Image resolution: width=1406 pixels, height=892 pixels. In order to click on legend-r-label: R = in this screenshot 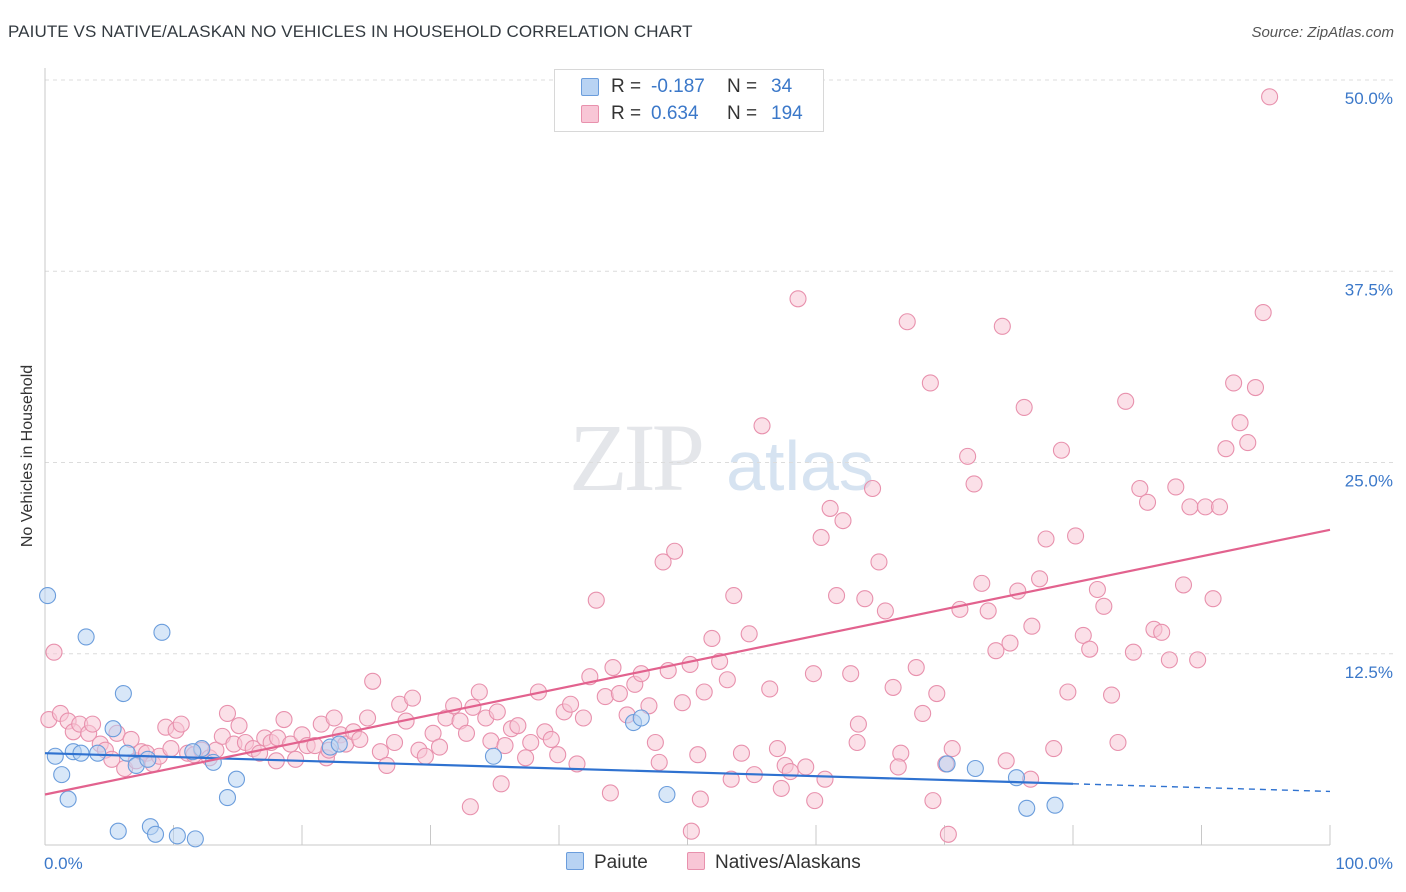, I will do `click(626, 113)`.